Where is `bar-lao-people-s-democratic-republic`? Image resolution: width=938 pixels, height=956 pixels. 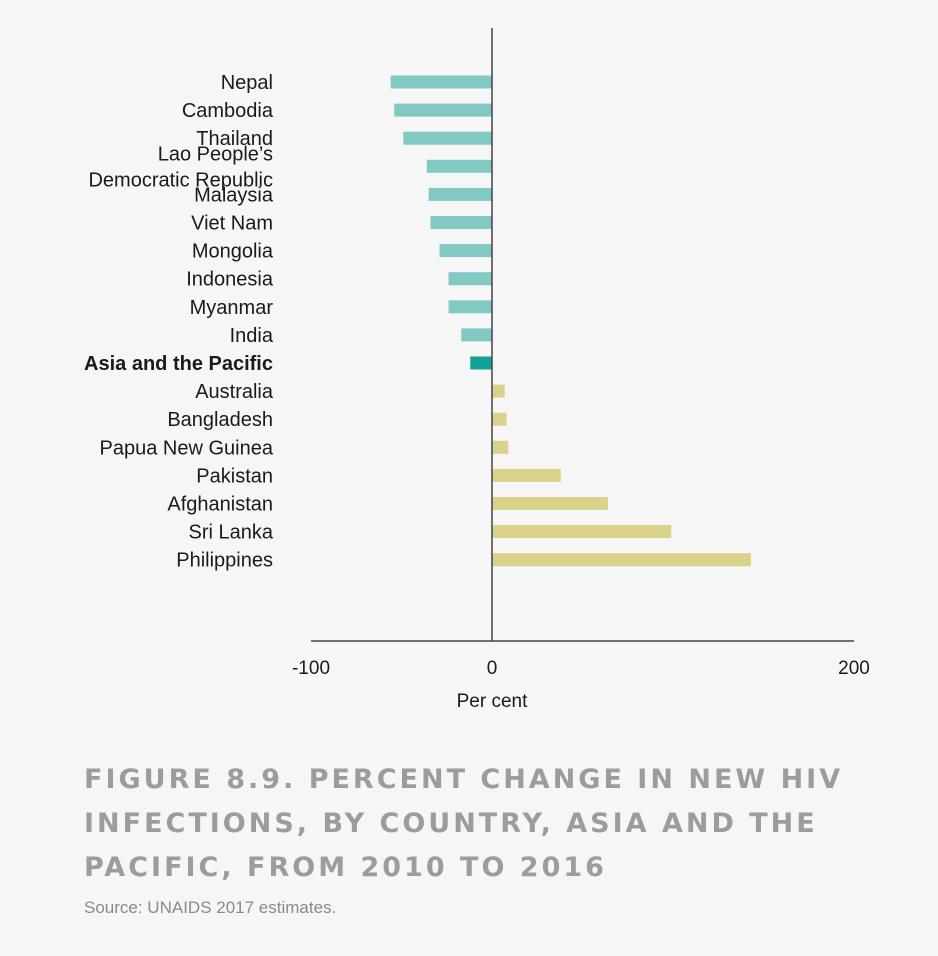 bar-lao-people-s-democratic-republic is located at coordinates (459, 166).